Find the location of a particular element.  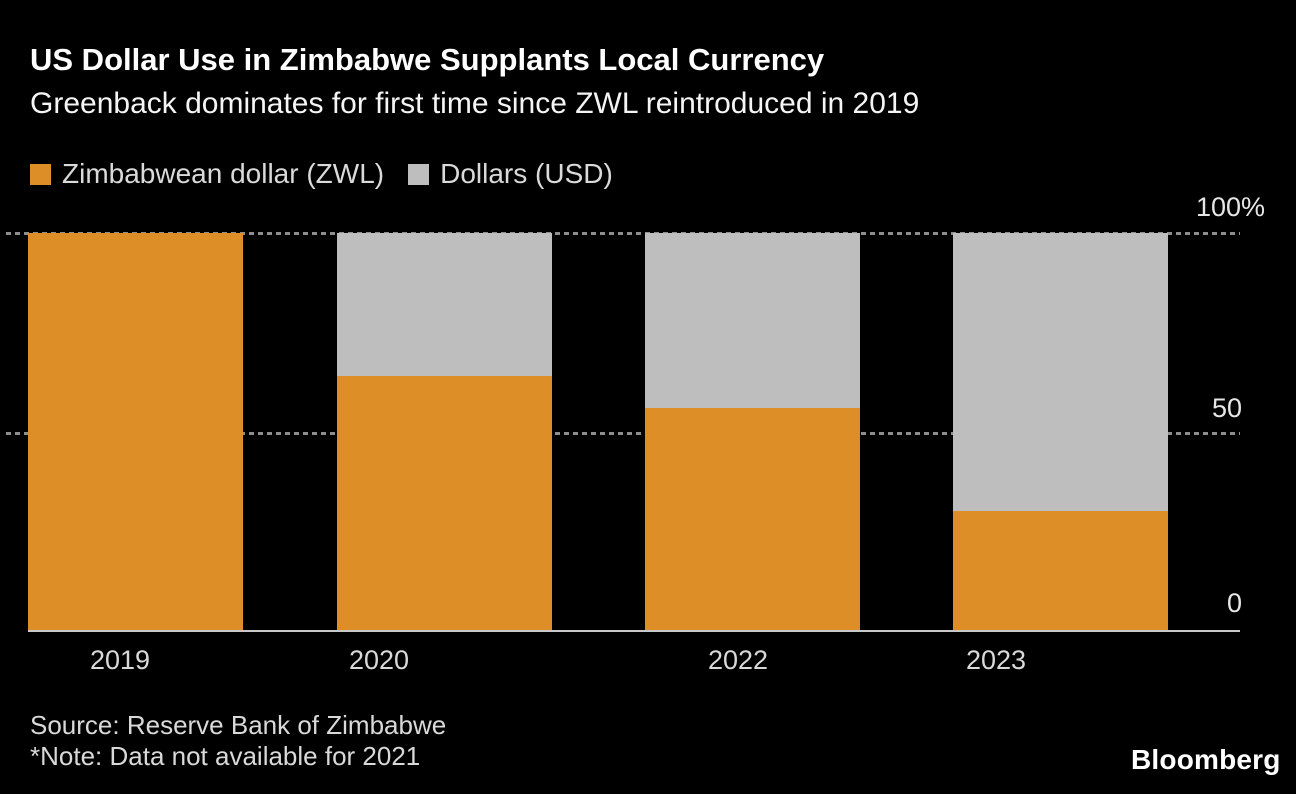

legend: Zimbabwean dollar (ZWL) Dollars (USD) is located at coordinates (321, 174).